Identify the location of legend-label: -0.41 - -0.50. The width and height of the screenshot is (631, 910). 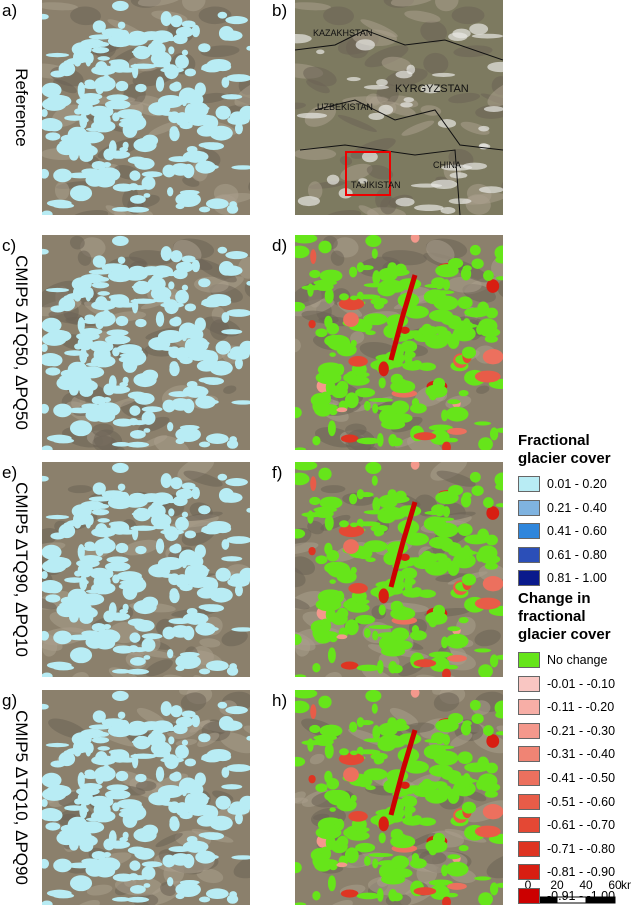
(581, 777).